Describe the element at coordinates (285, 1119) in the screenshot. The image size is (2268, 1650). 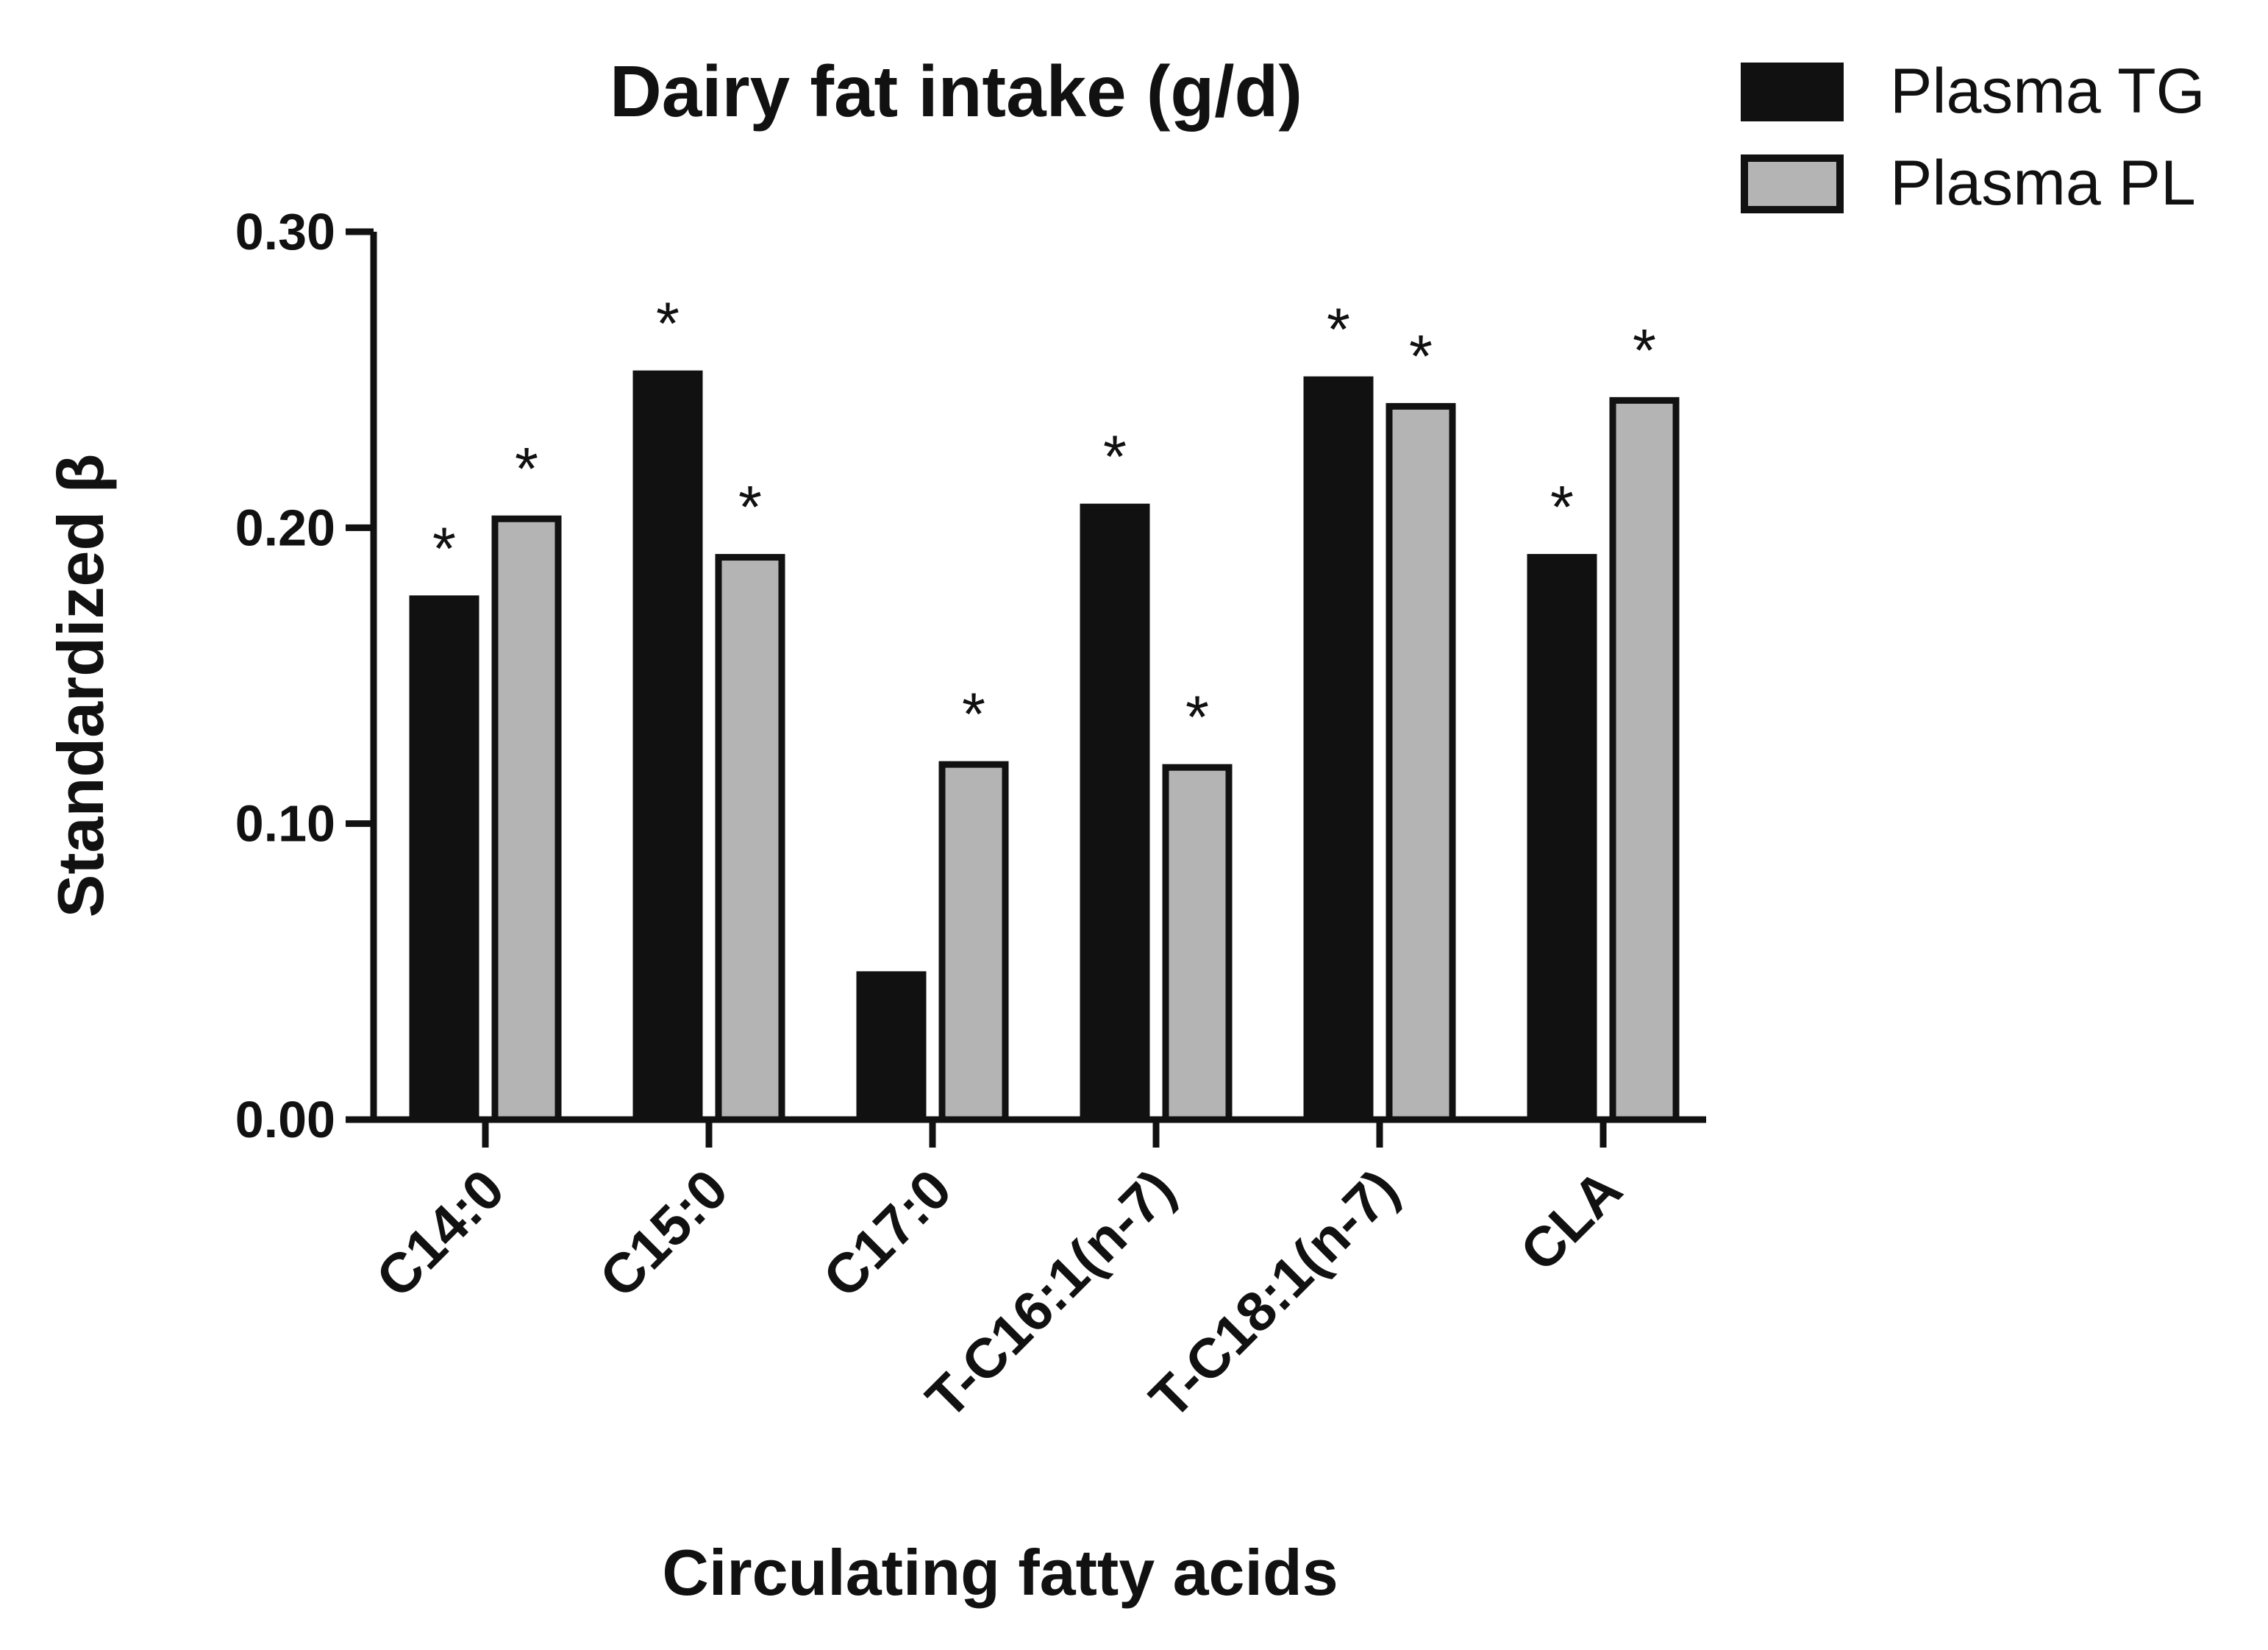
I see `y-tick-label: 0.00` at that location.